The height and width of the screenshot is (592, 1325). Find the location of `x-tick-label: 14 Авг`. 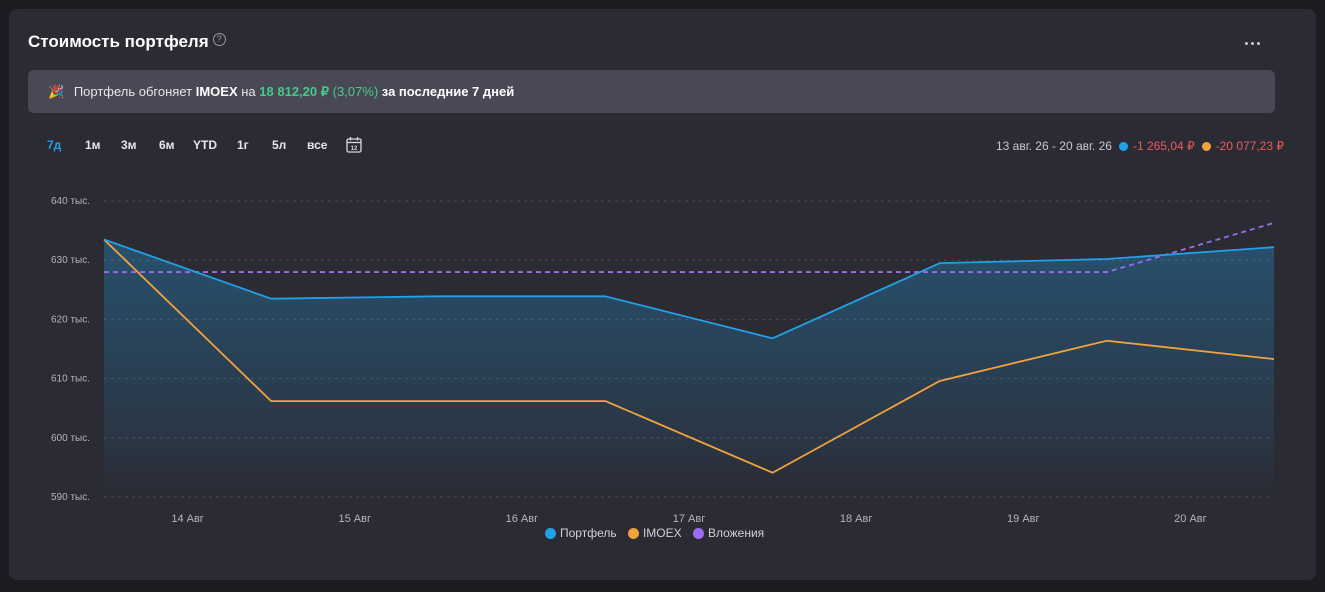

x-tick-label: 14 Авг is located at coordinates (187, 519).